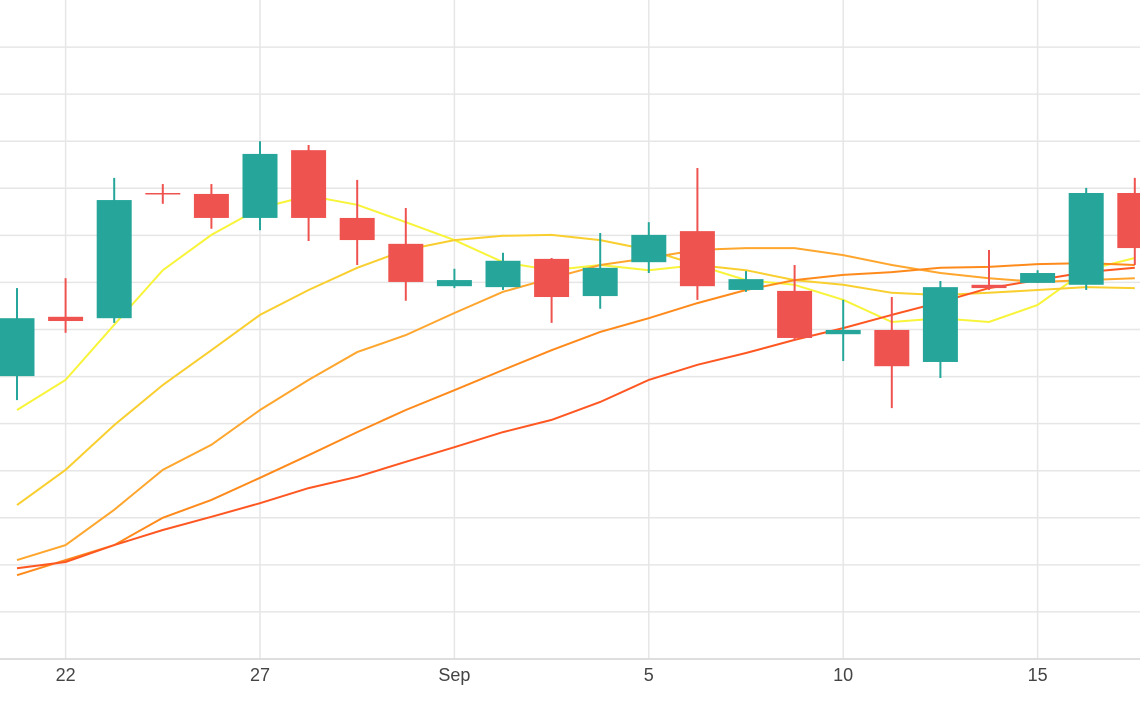 This screenshot has height=710, width=1140. Describe the element at coordinates (66, 675) in the screenshot. I see `x-tick-label: 22` at that location.